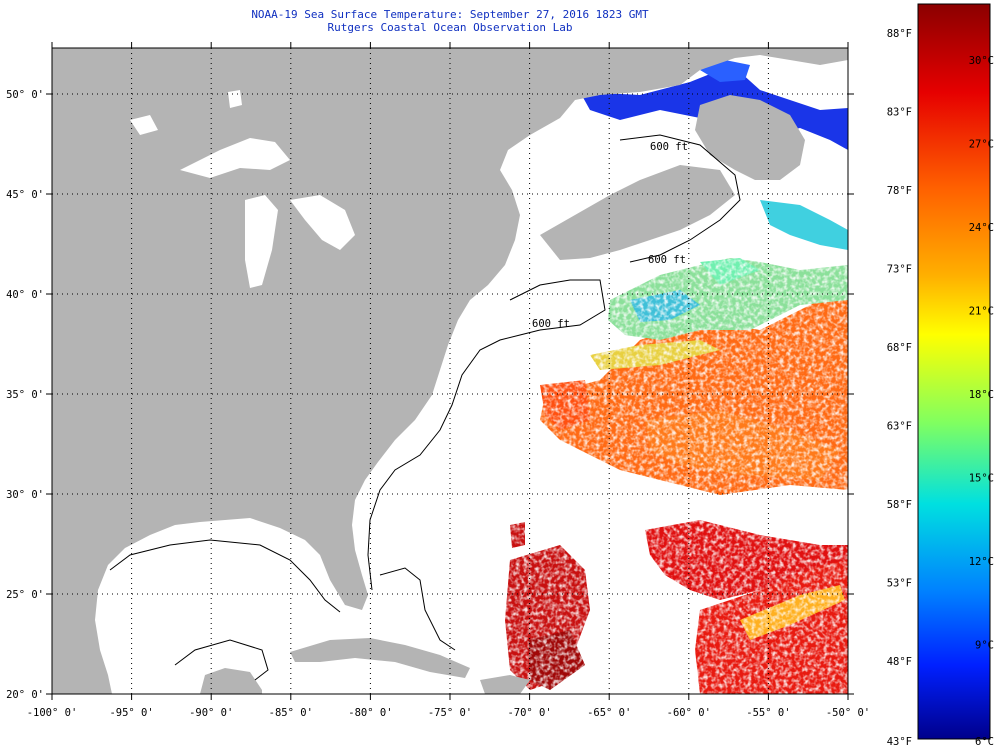 Image resolution: width=1000 pixels, height=754 pixels. Describe the element at coordinates (981, 145) in the screenshot. I see `celsius-label: 27°C` at that location.